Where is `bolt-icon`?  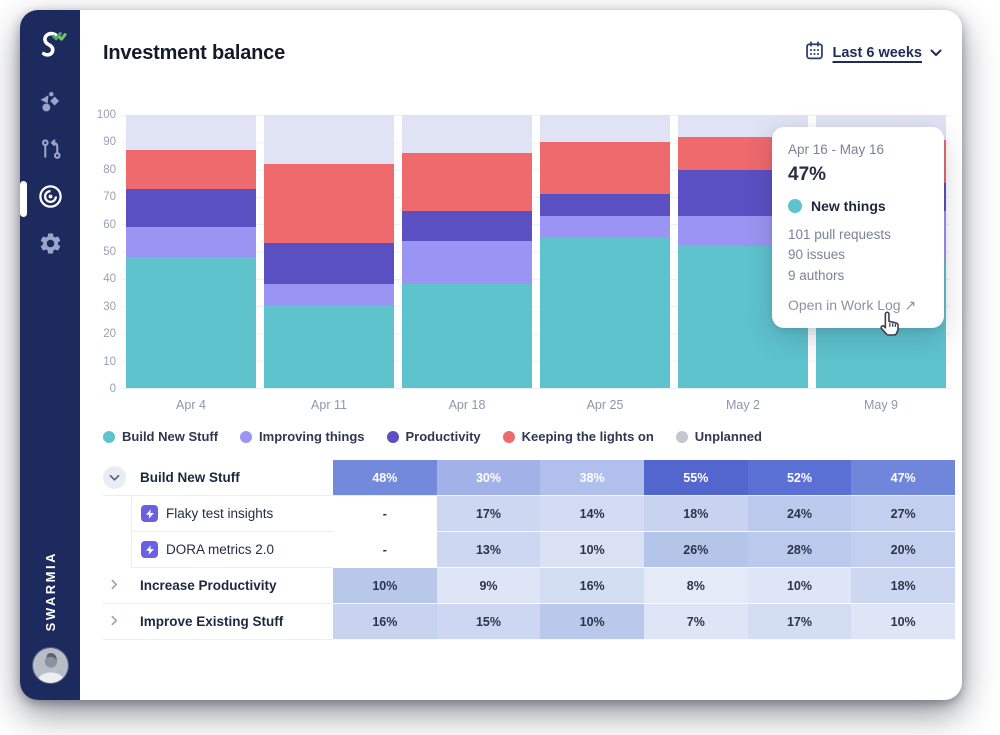 bolt-icon is located at coordinates (149, 549).